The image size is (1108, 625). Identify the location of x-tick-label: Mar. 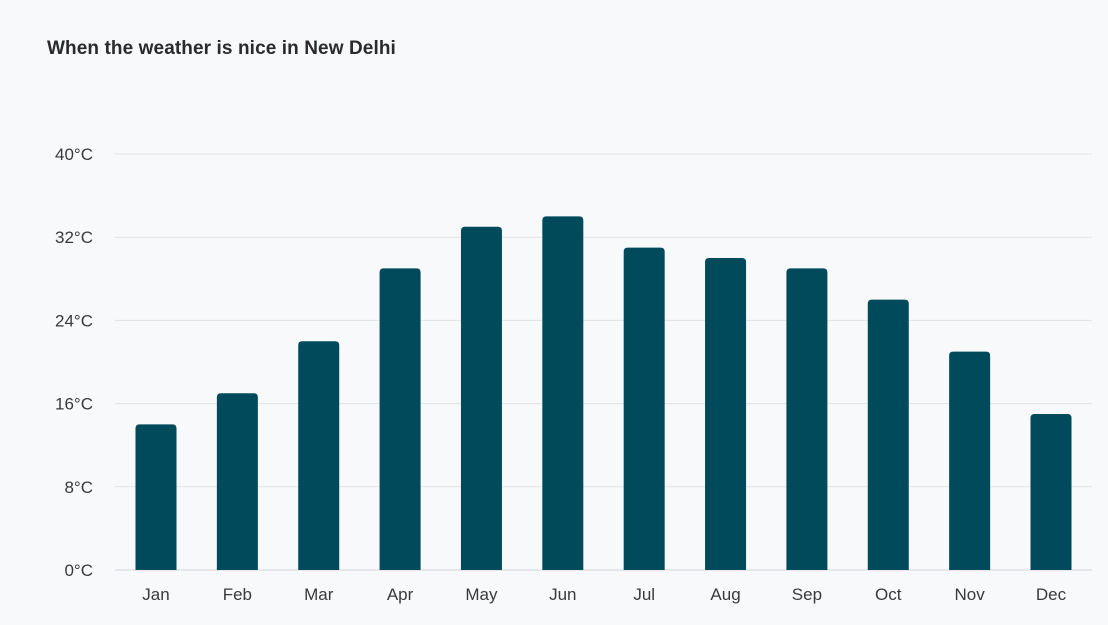
(319, 594).